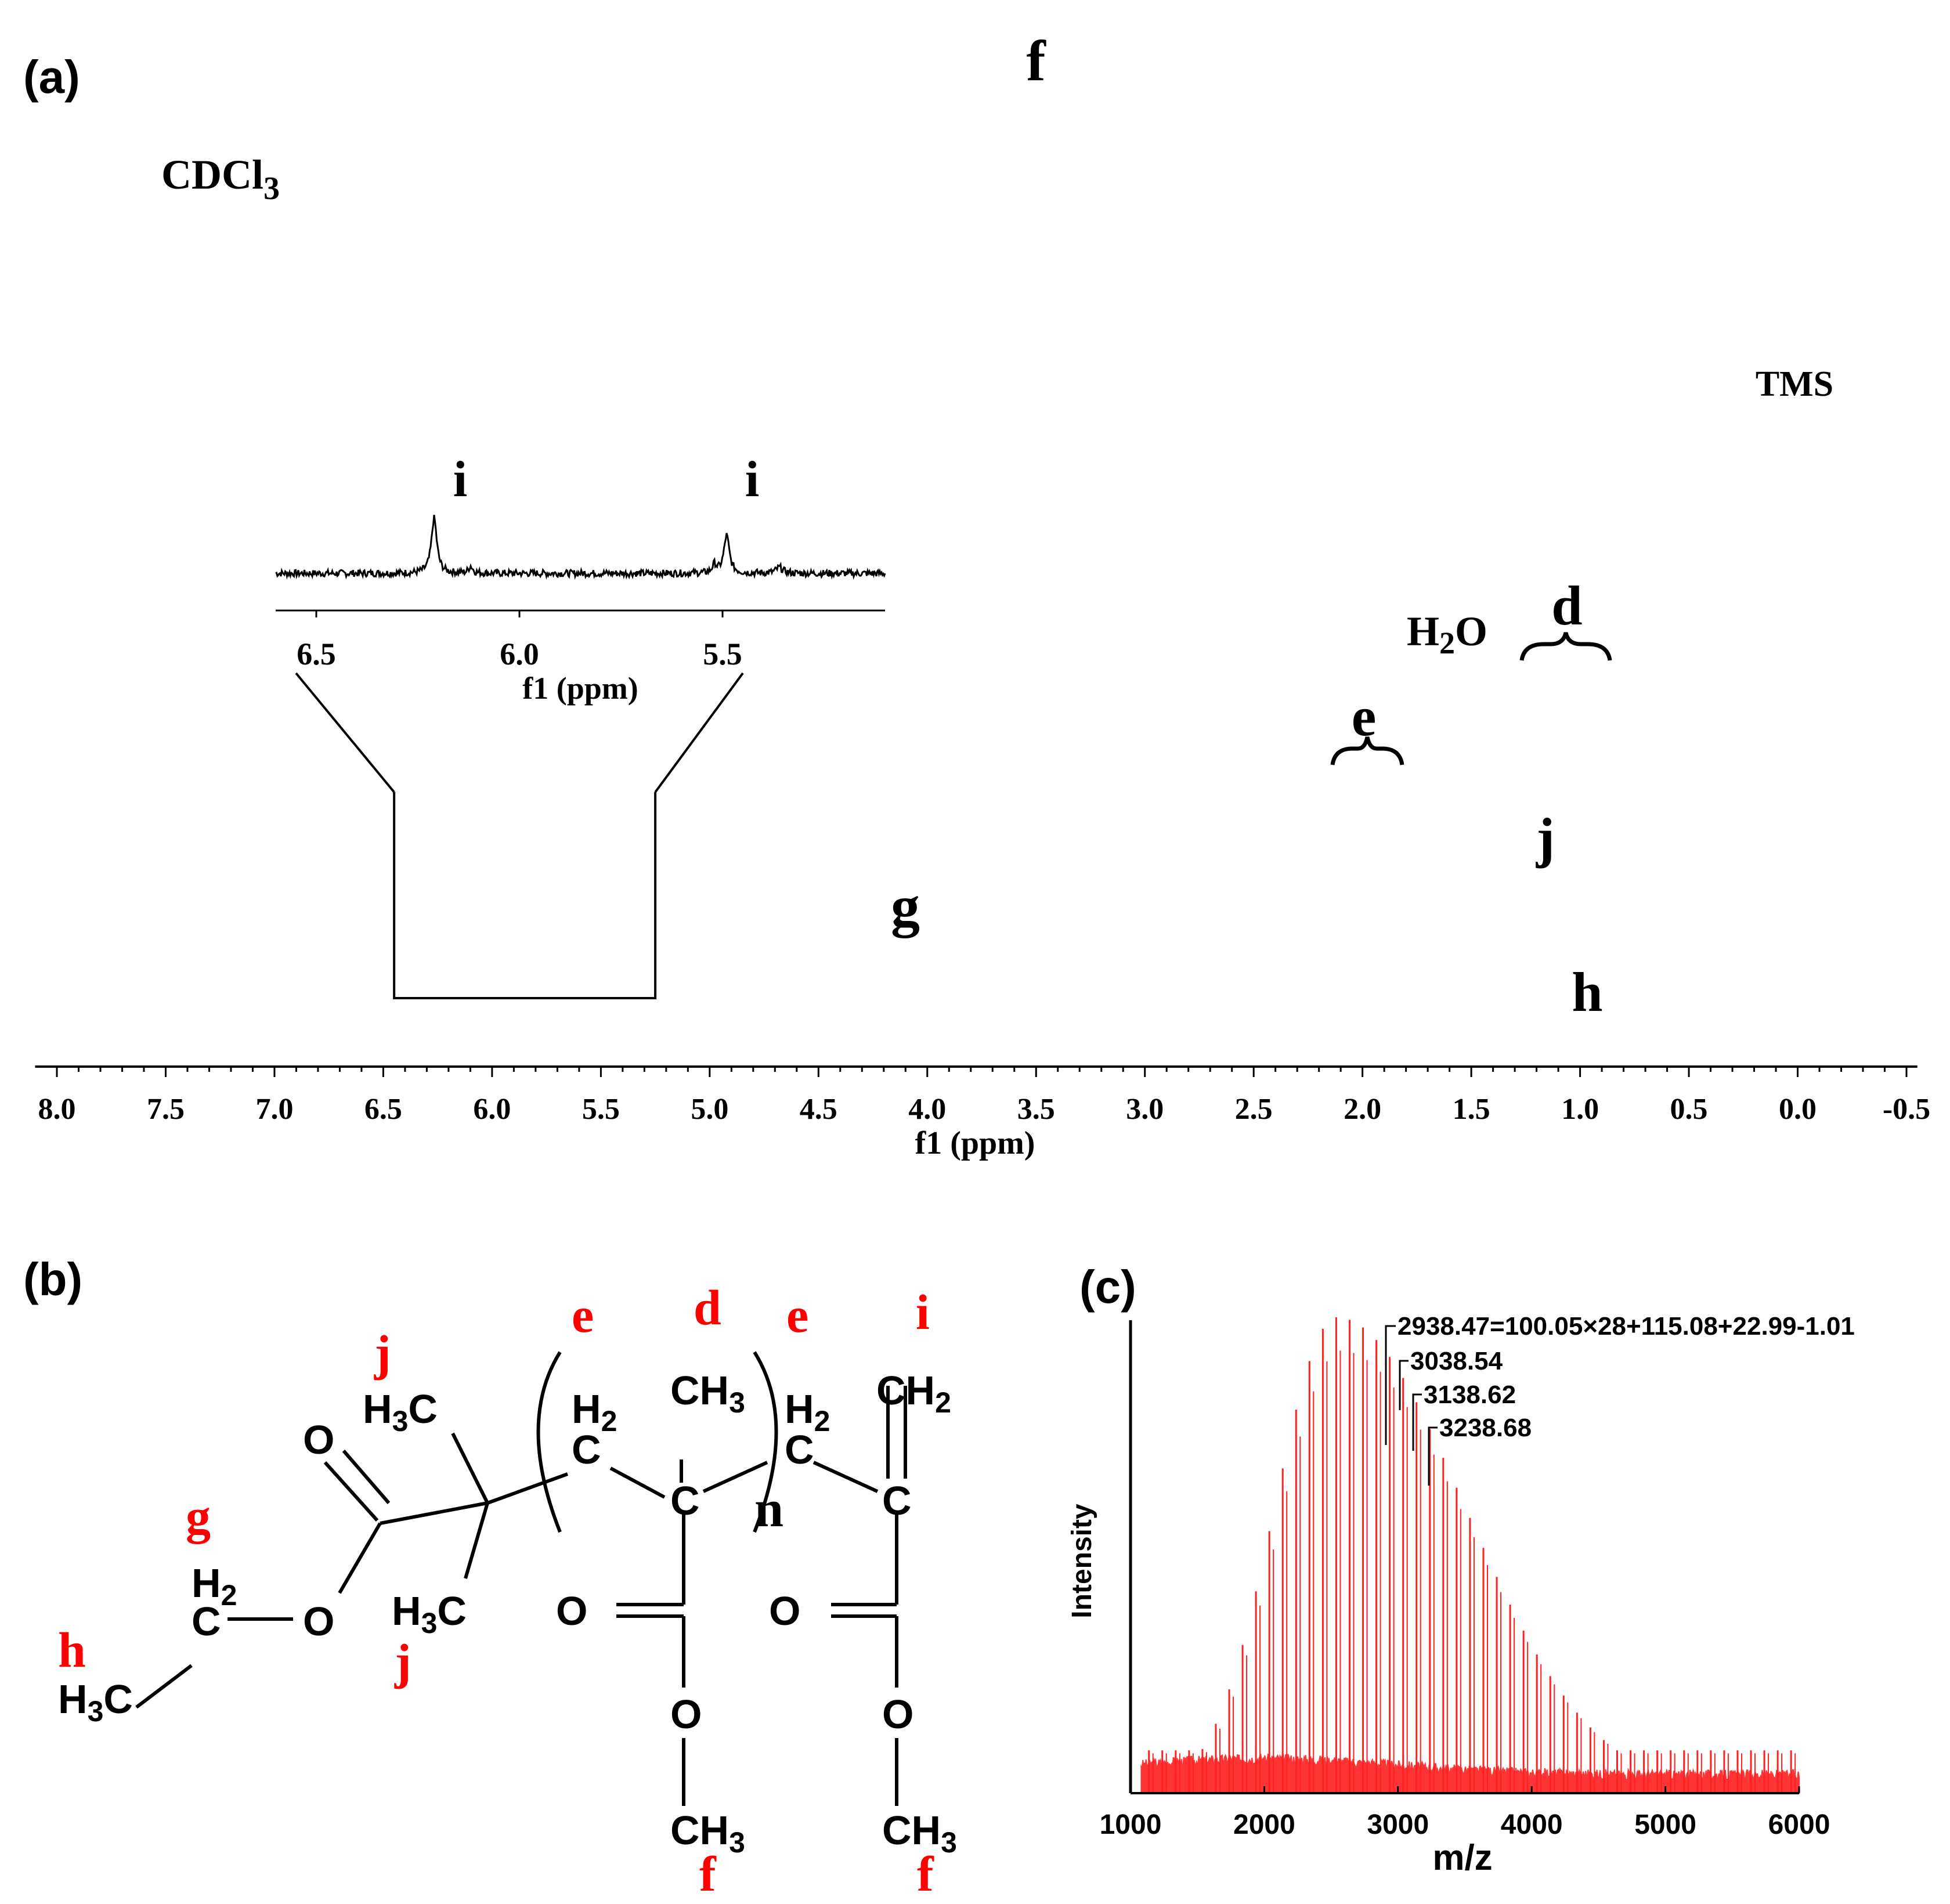 The height and width of the screenshot is (1904, 1950). What do you see at coordinates (1082, 1561) in the screenshot?
I see `ms-y-axis-label: Intensity` at bounding box center [1082, 1561].